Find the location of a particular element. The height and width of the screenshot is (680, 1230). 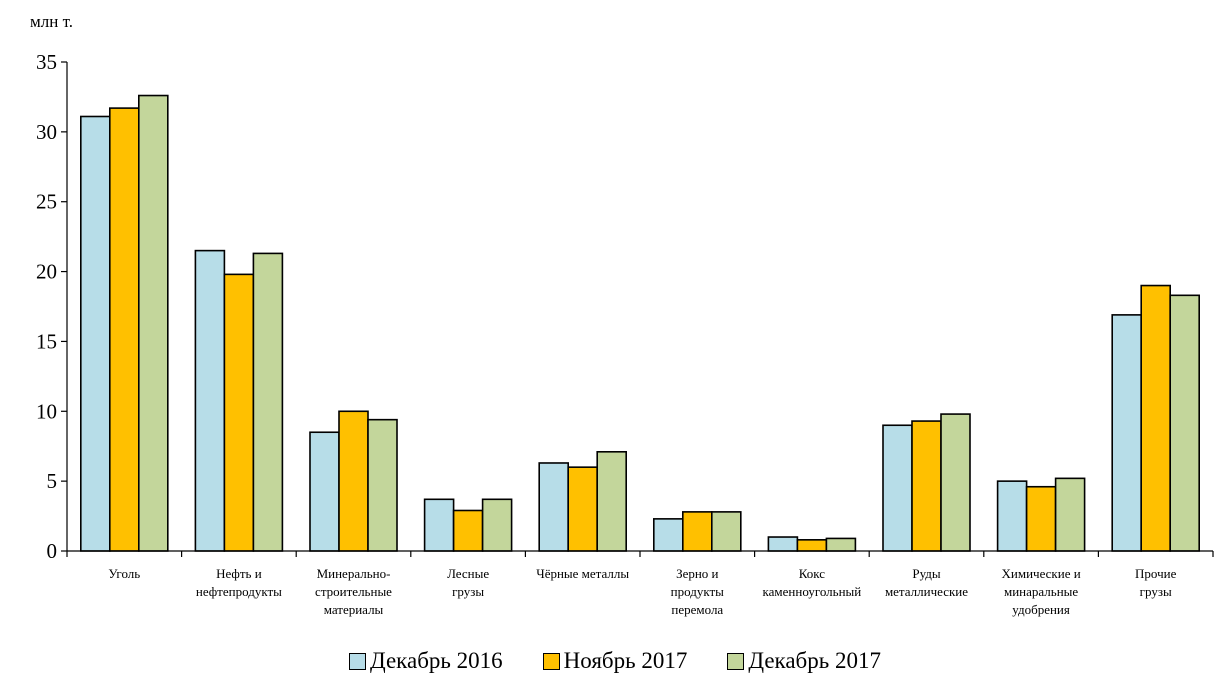

y-tick-label-5: 20 is located at coordinates (46, 272).